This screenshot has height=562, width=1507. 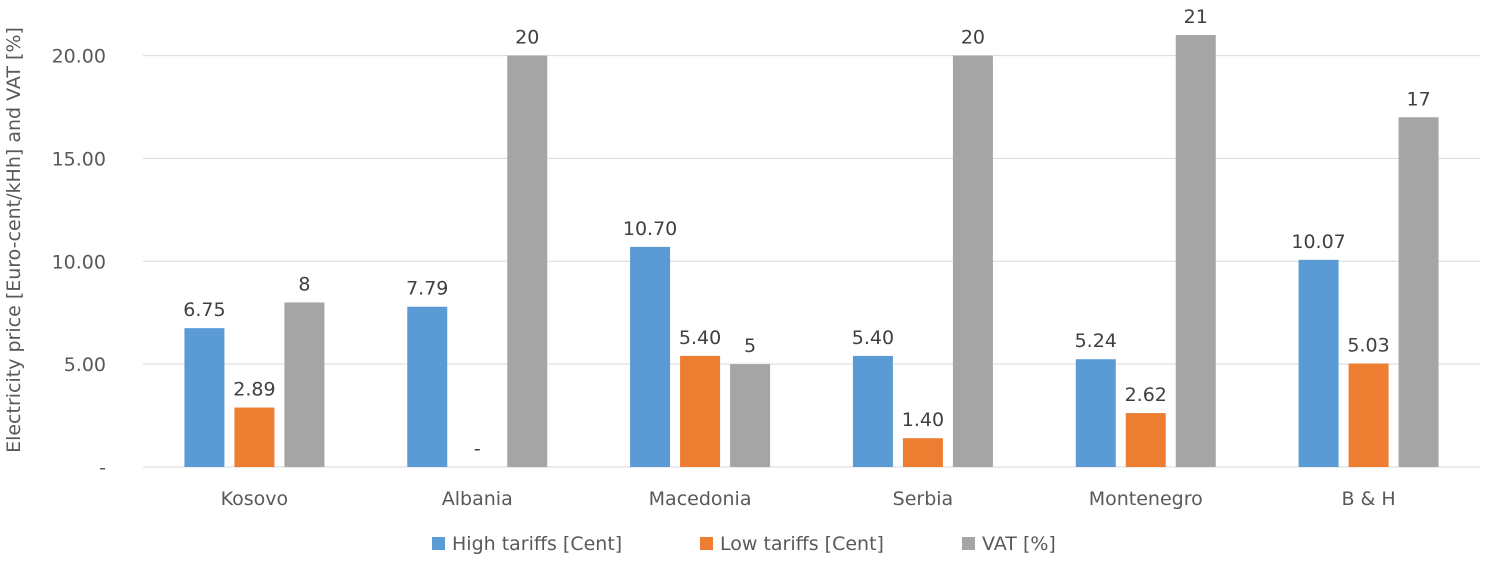 What do you see at coordinates (650, 229) in the screenshot?
I see `data-label: 10.70` at bounding box center [650, 229].